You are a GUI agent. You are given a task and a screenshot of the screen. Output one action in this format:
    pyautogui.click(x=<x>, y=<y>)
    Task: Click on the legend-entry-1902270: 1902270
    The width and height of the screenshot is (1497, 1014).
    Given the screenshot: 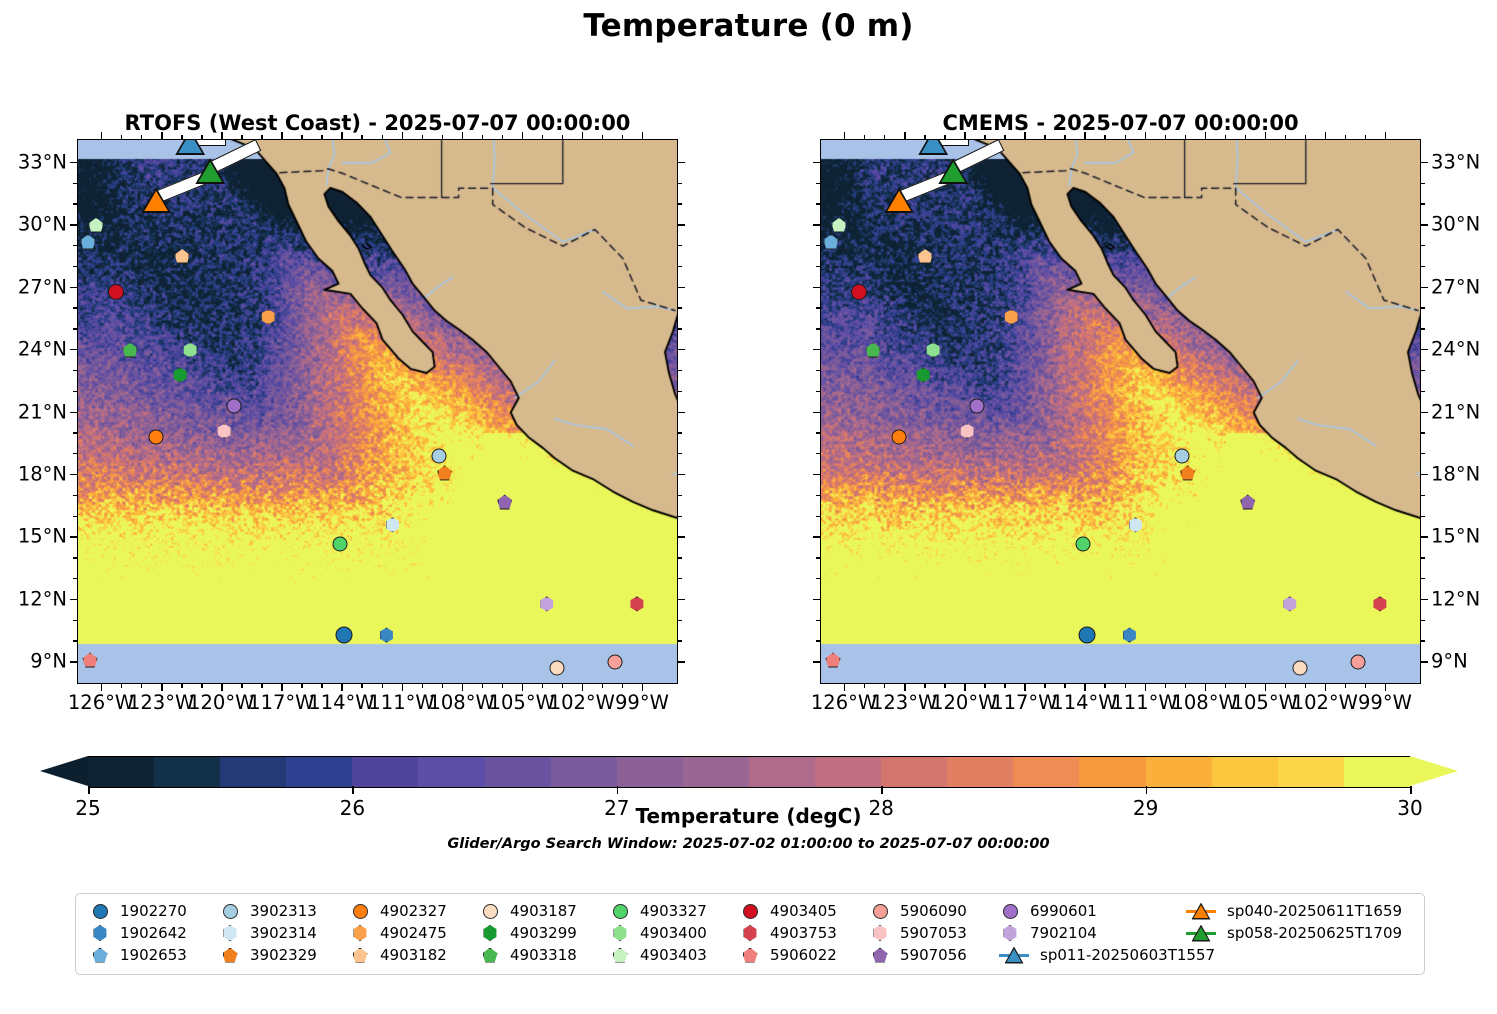 What is the action you would take?
    pyautogui.click(x=138, y=911)
    